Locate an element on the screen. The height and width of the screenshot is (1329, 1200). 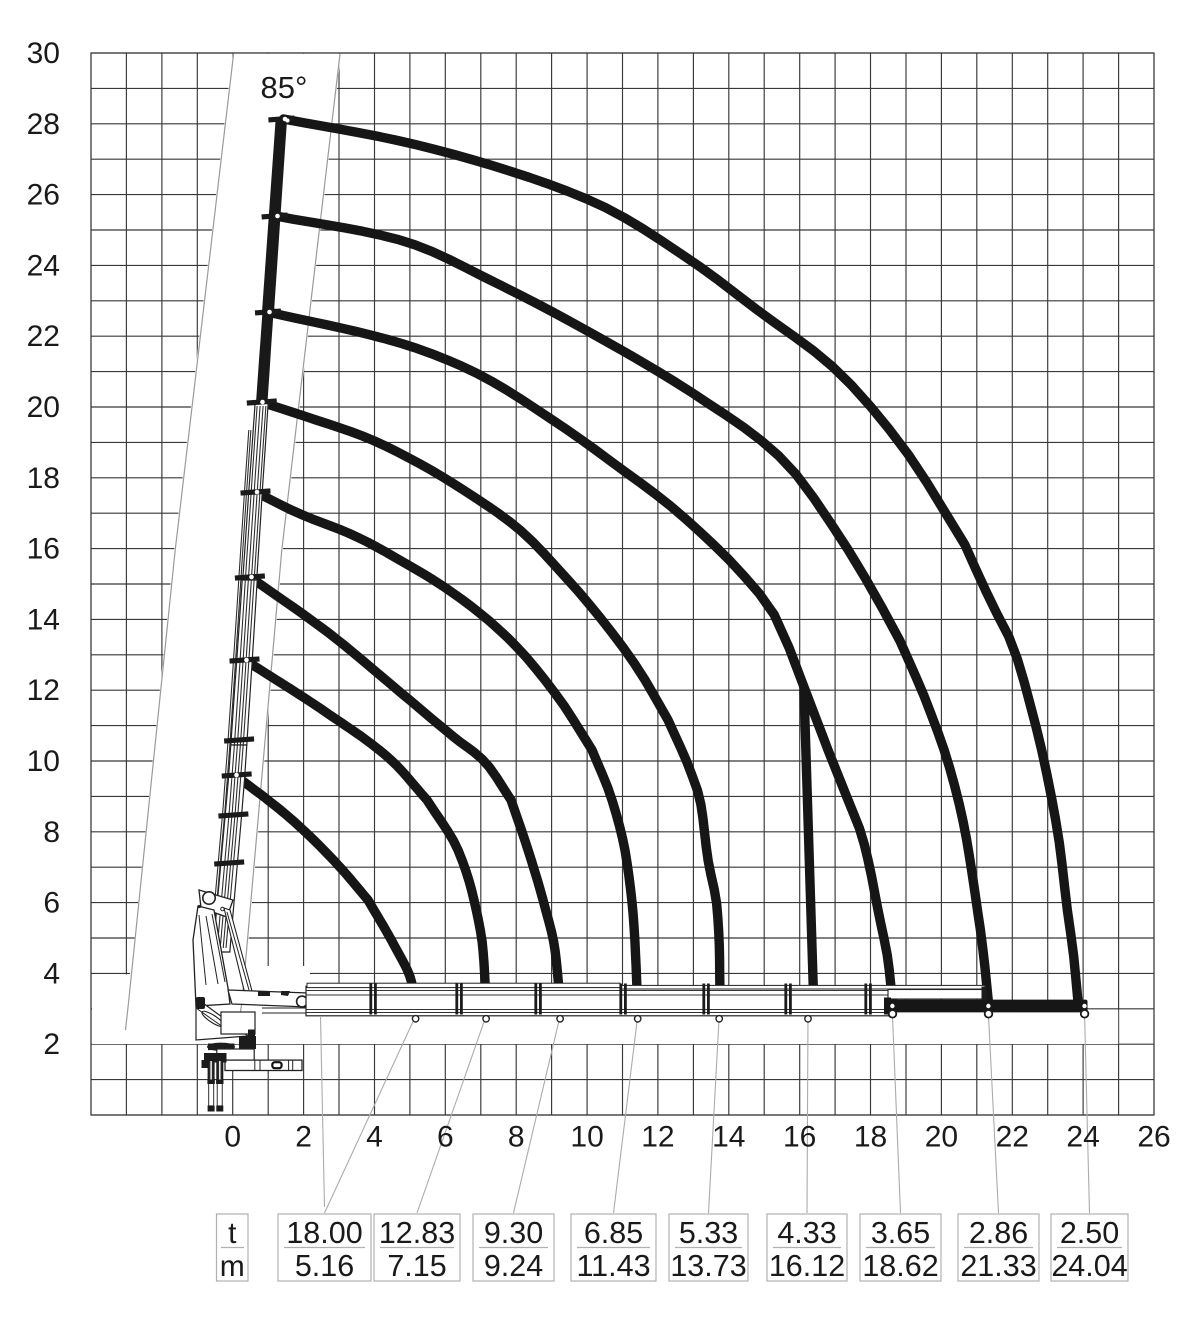
svg-text: 9.30 is located at coordinates (513, 1233).